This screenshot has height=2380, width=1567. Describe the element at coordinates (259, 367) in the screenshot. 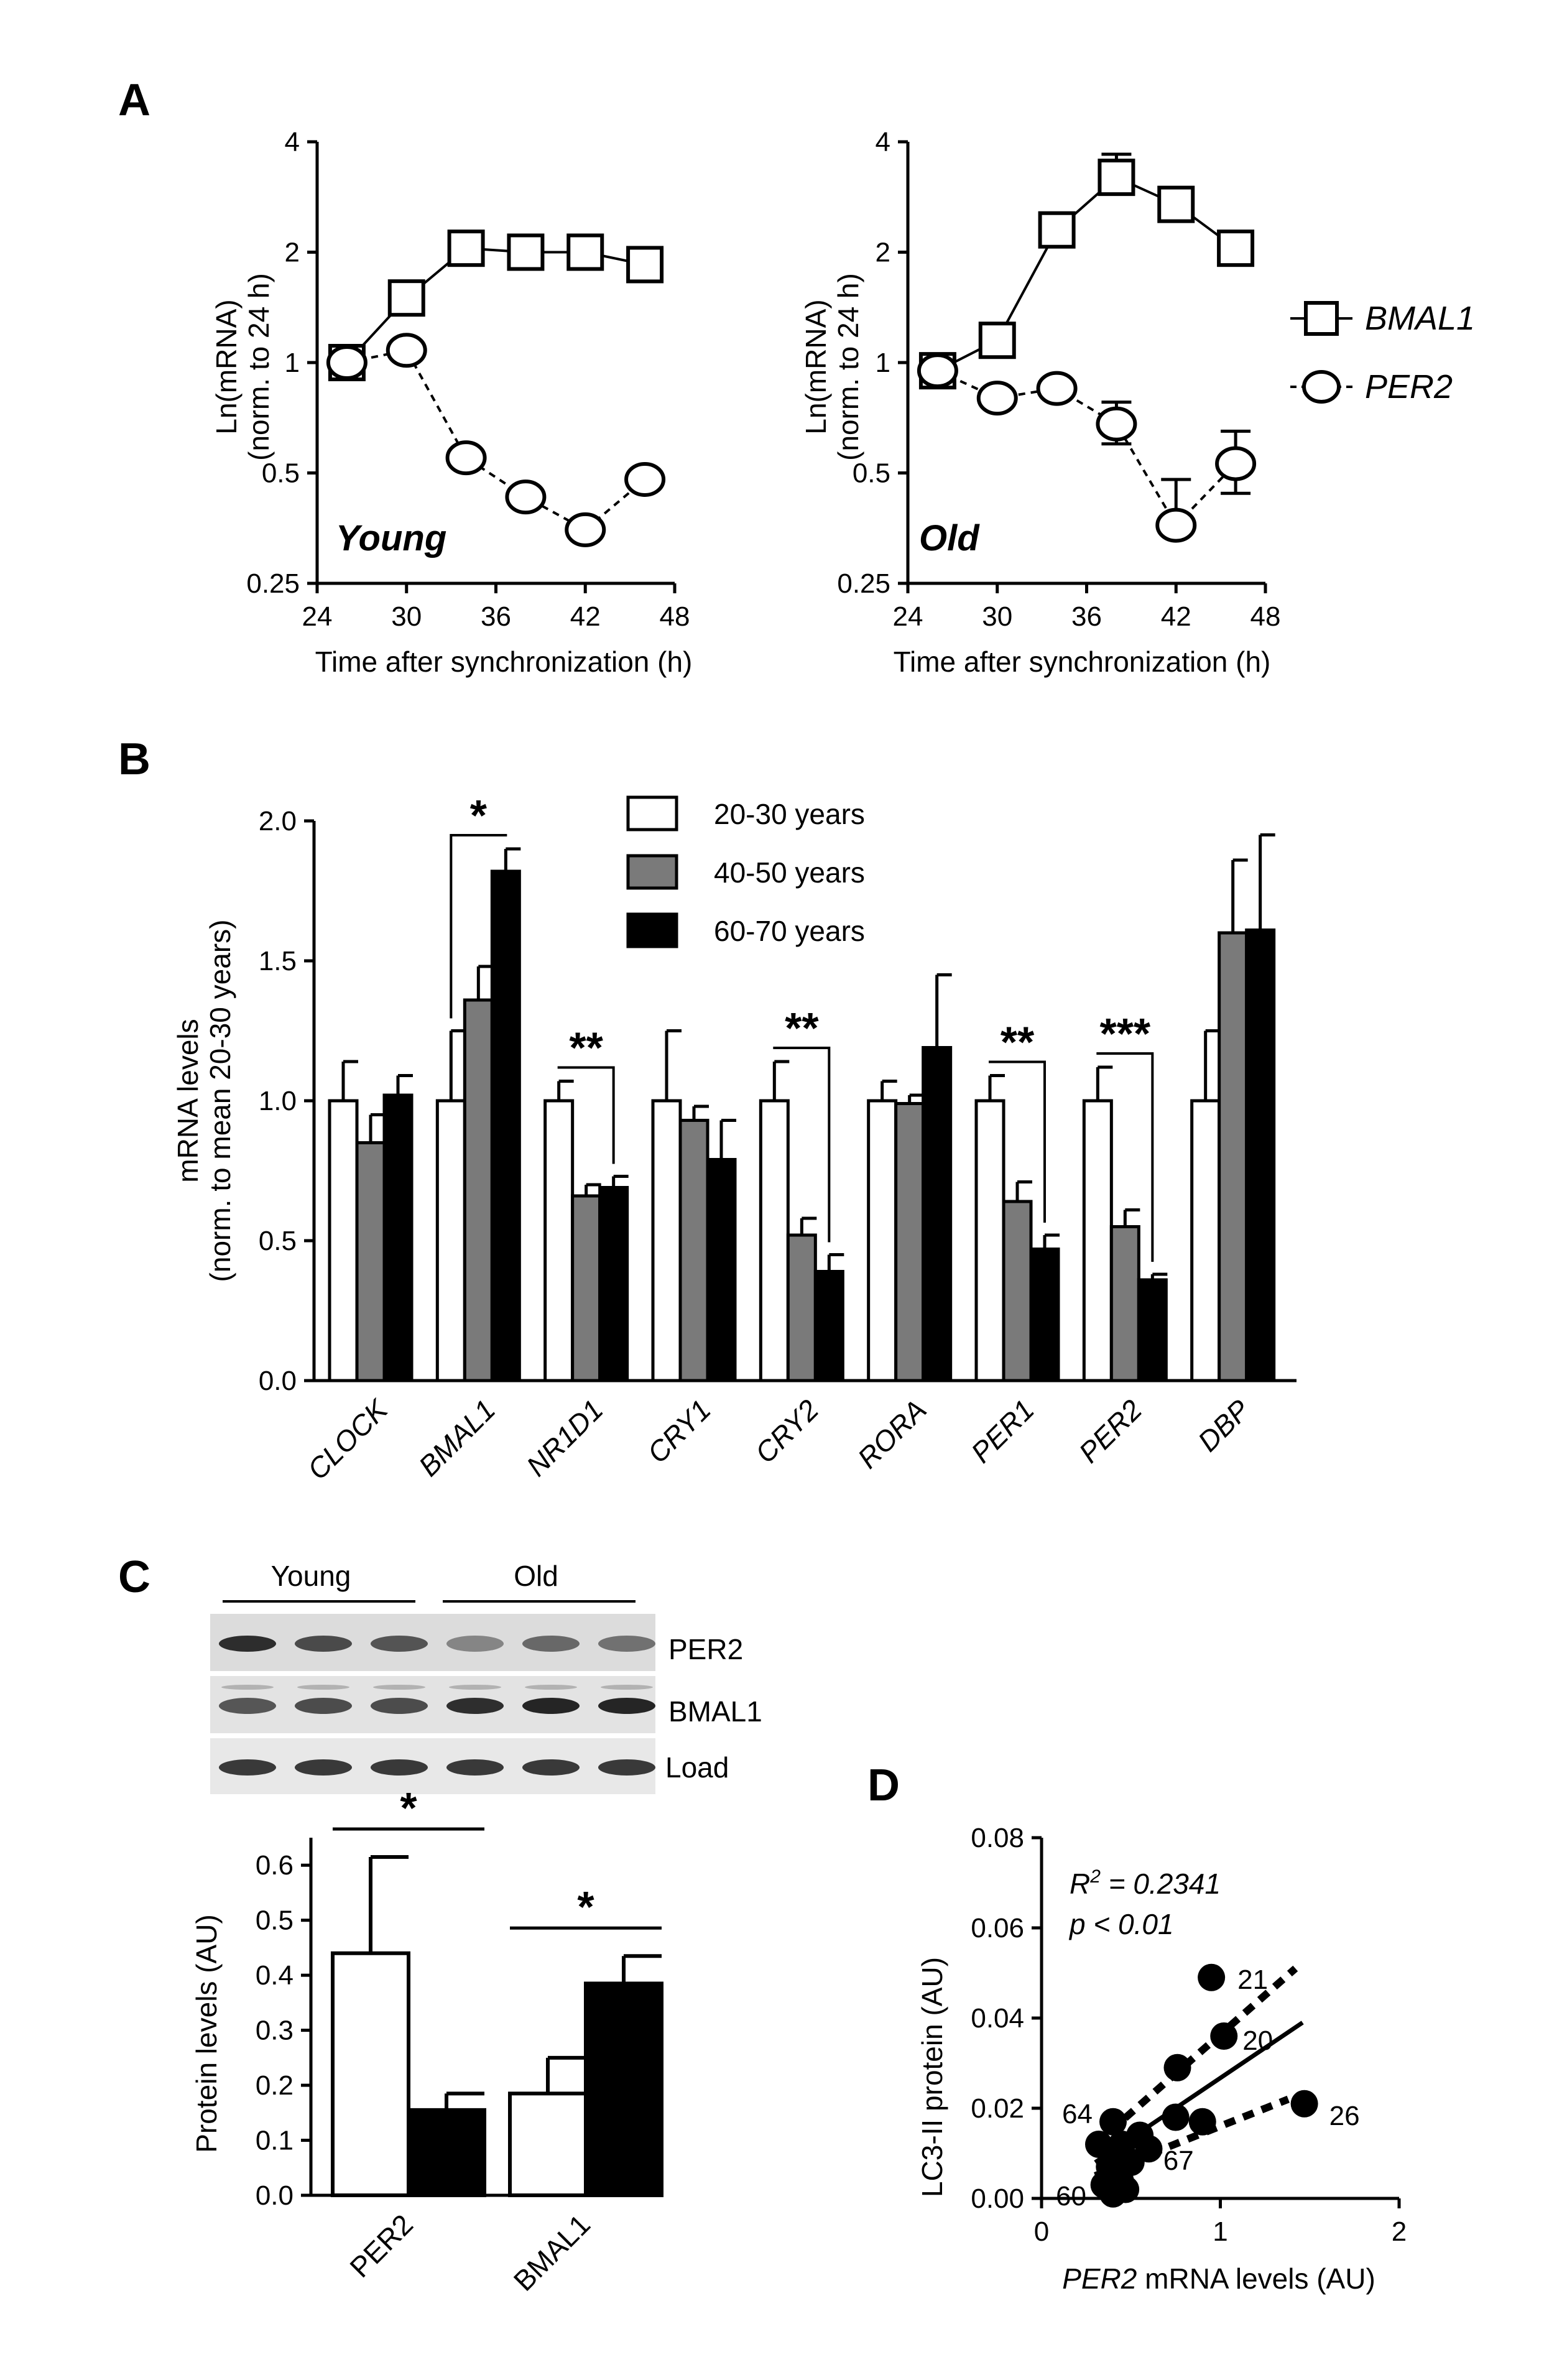

I see `a-young-ylabel2: (norm. to 24 h)` at that location.